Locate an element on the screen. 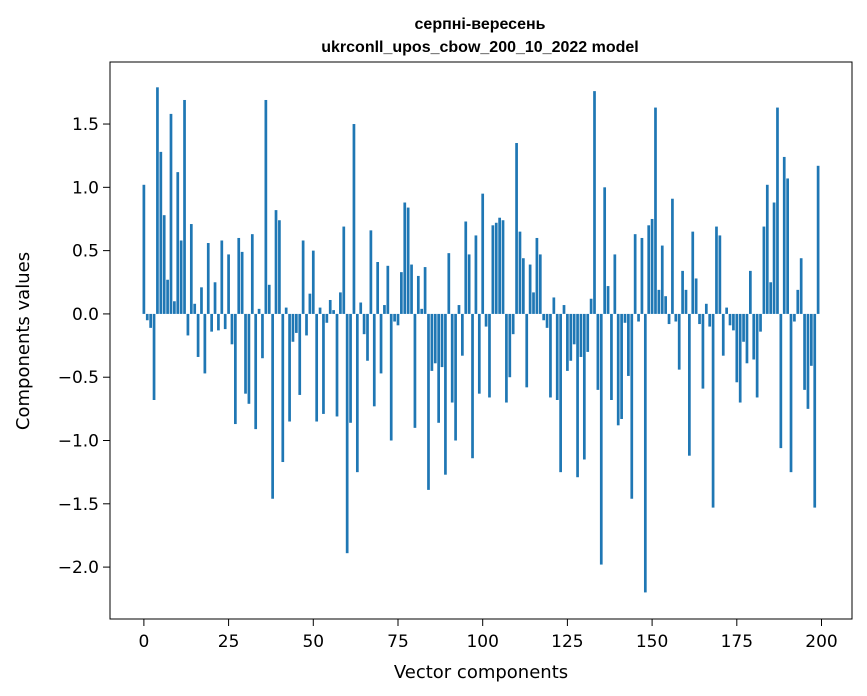 The width and height of the screenshot is (867, 696). x-axis-label: Vector components is located at coordinates (481, 672).